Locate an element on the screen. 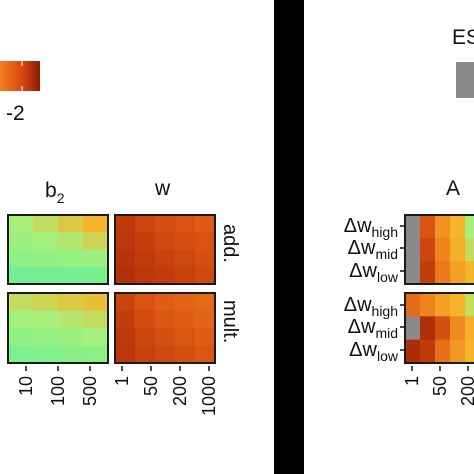 The image size is (474, 474). right-legend-title: ES is located at coordinates (463, 37).